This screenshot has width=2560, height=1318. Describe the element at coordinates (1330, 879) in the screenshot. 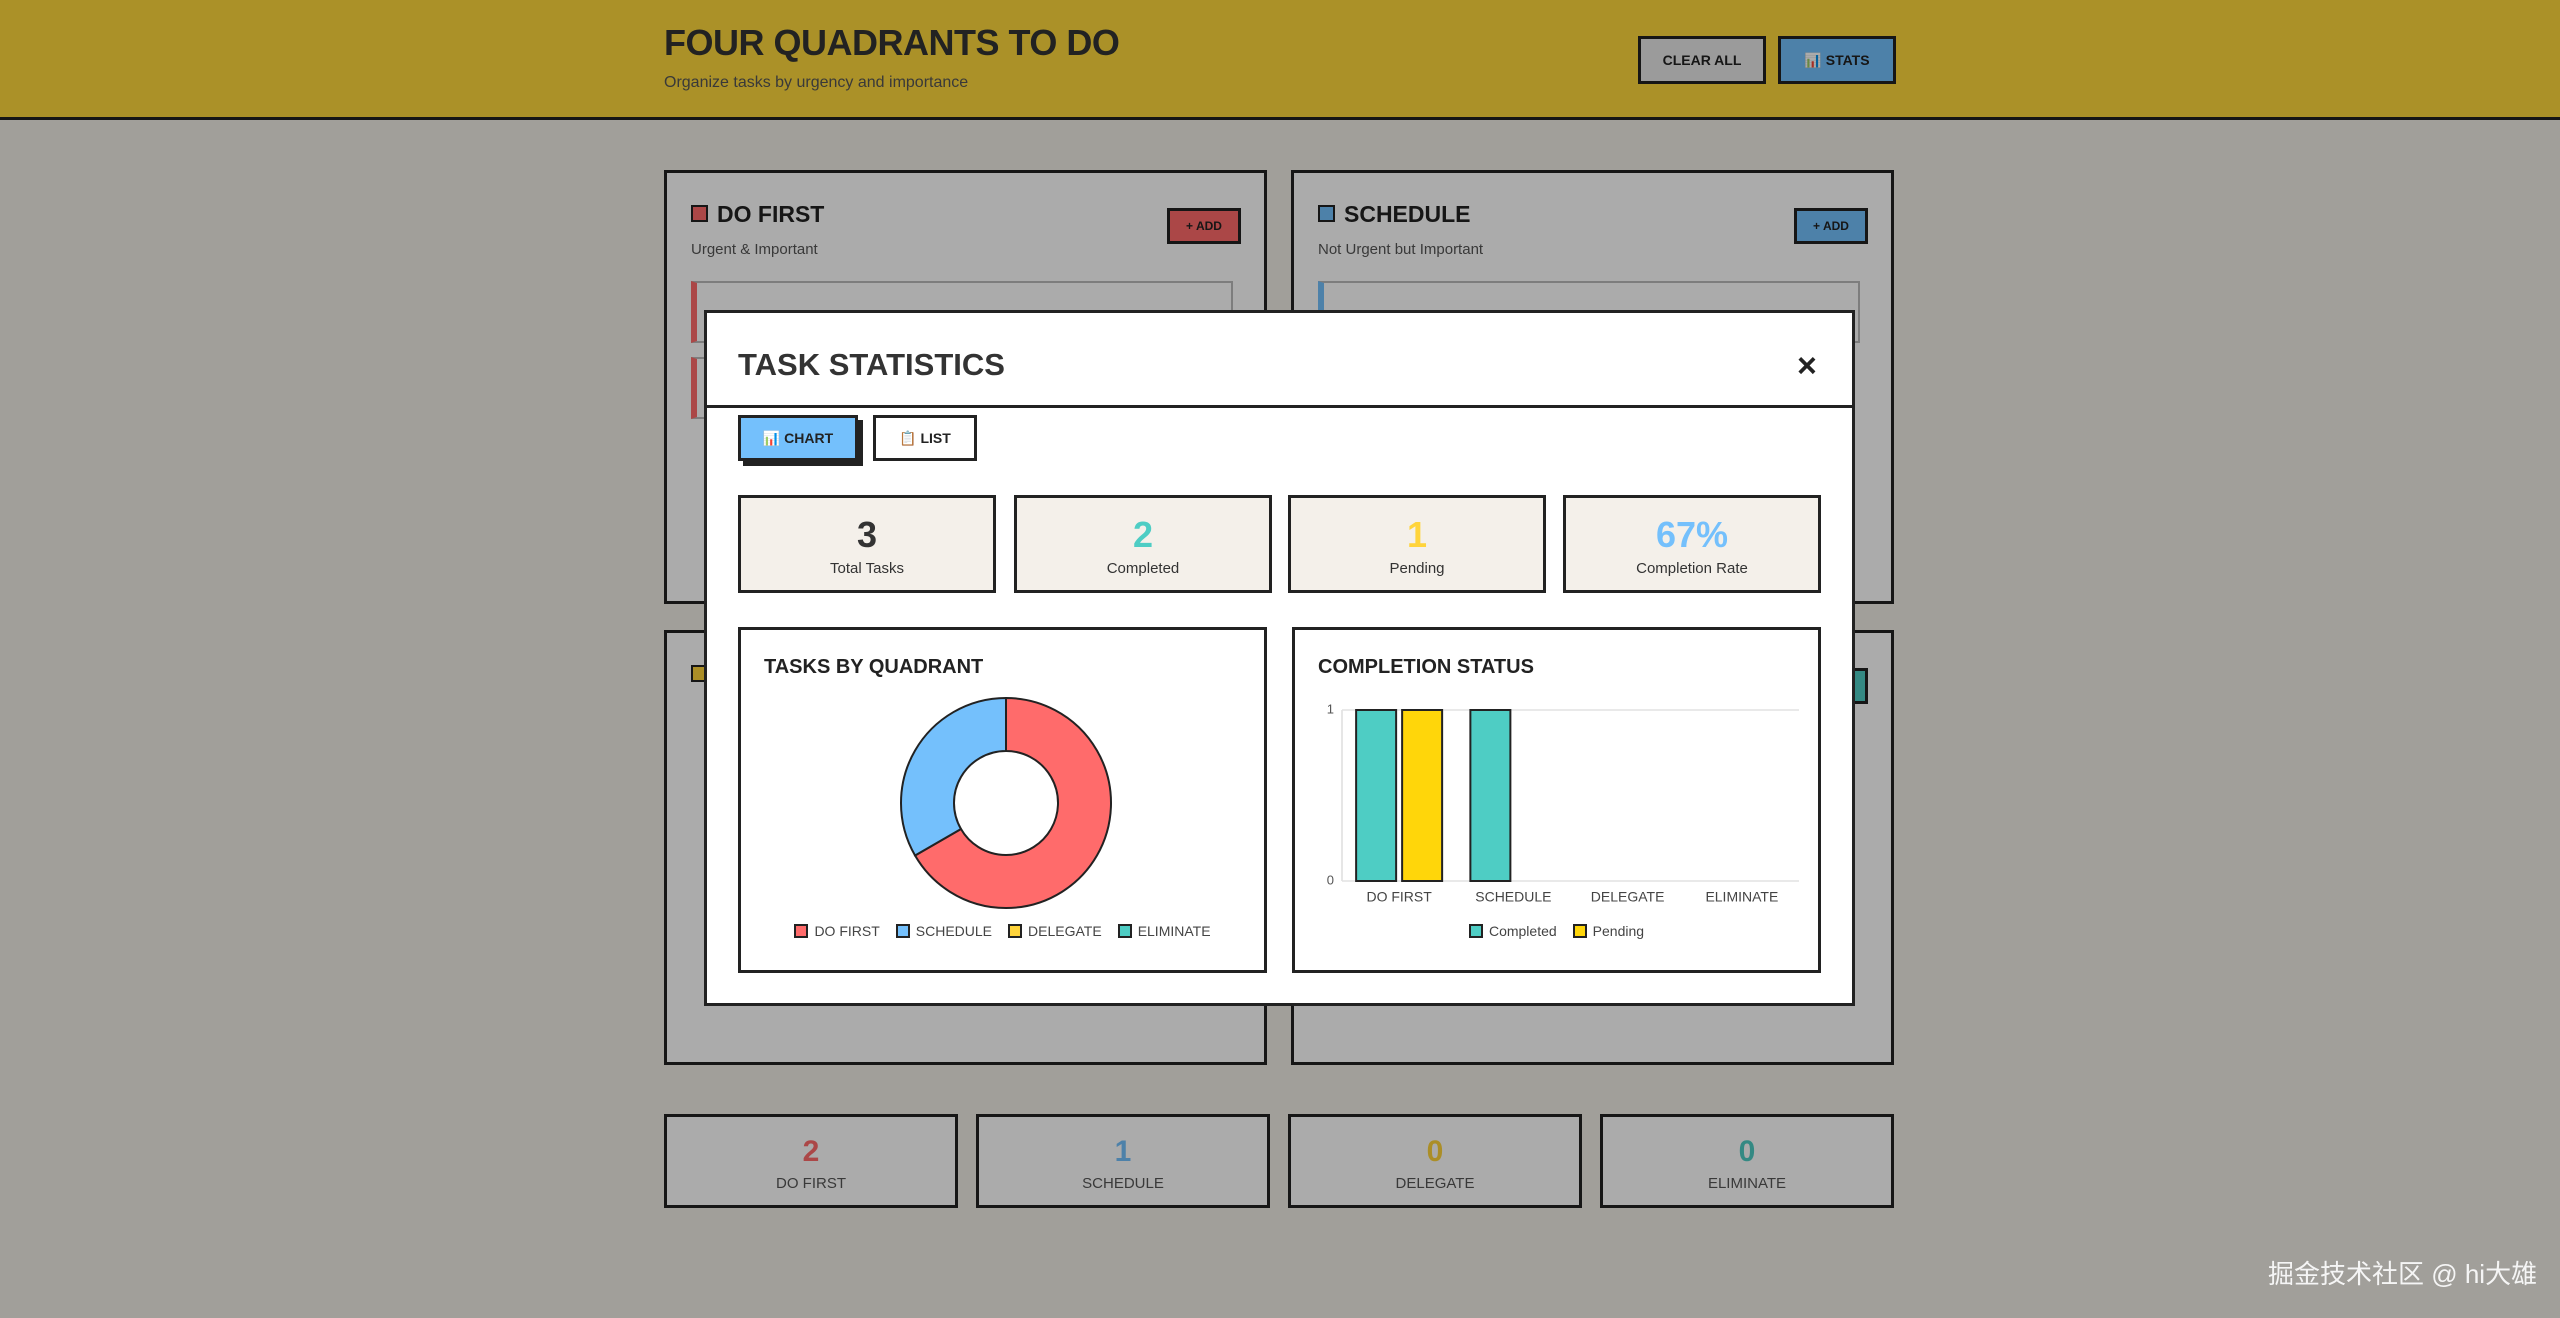

I see `y-tick-label: 0` at that location.